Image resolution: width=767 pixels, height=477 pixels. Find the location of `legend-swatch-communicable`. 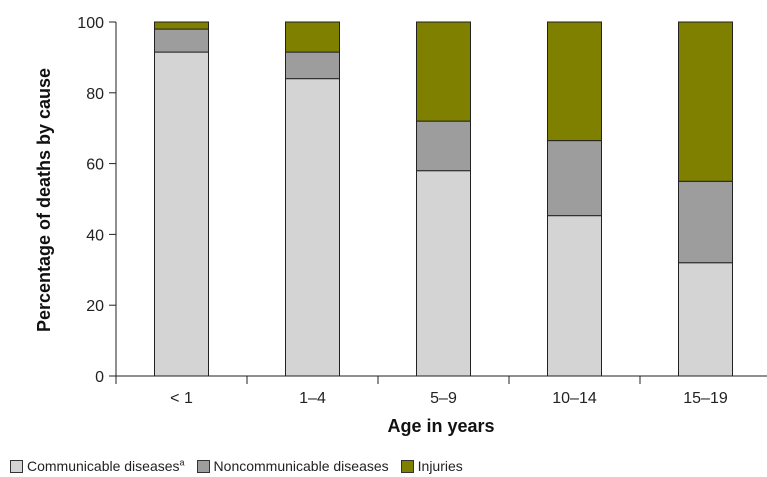

legend-swatch-communicable is located at coordinates (16, 466).